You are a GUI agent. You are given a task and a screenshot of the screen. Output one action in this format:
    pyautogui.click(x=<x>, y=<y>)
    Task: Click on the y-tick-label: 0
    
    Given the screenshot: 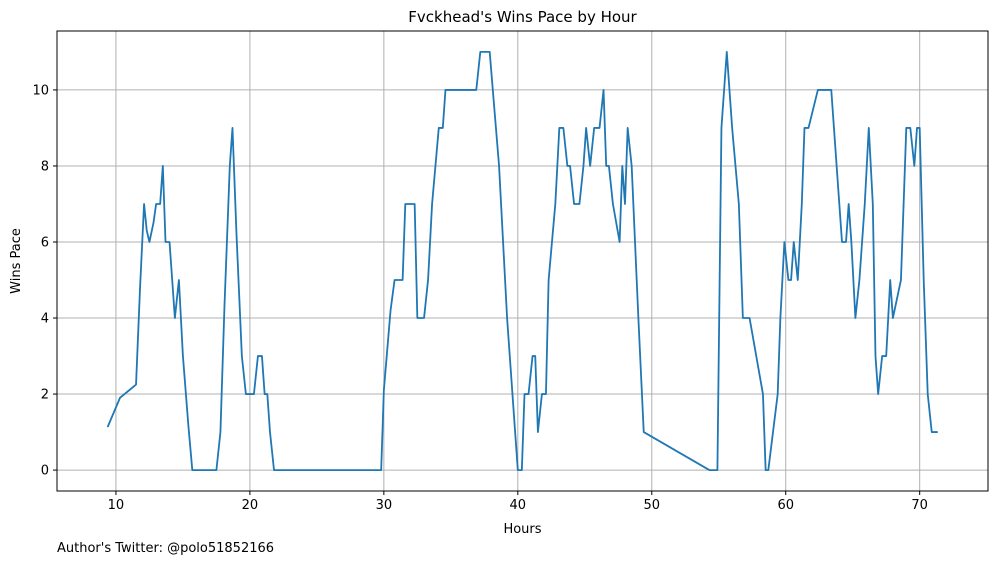 What is the action you would take?
    pyautogui.click(x=45, y=471)
    